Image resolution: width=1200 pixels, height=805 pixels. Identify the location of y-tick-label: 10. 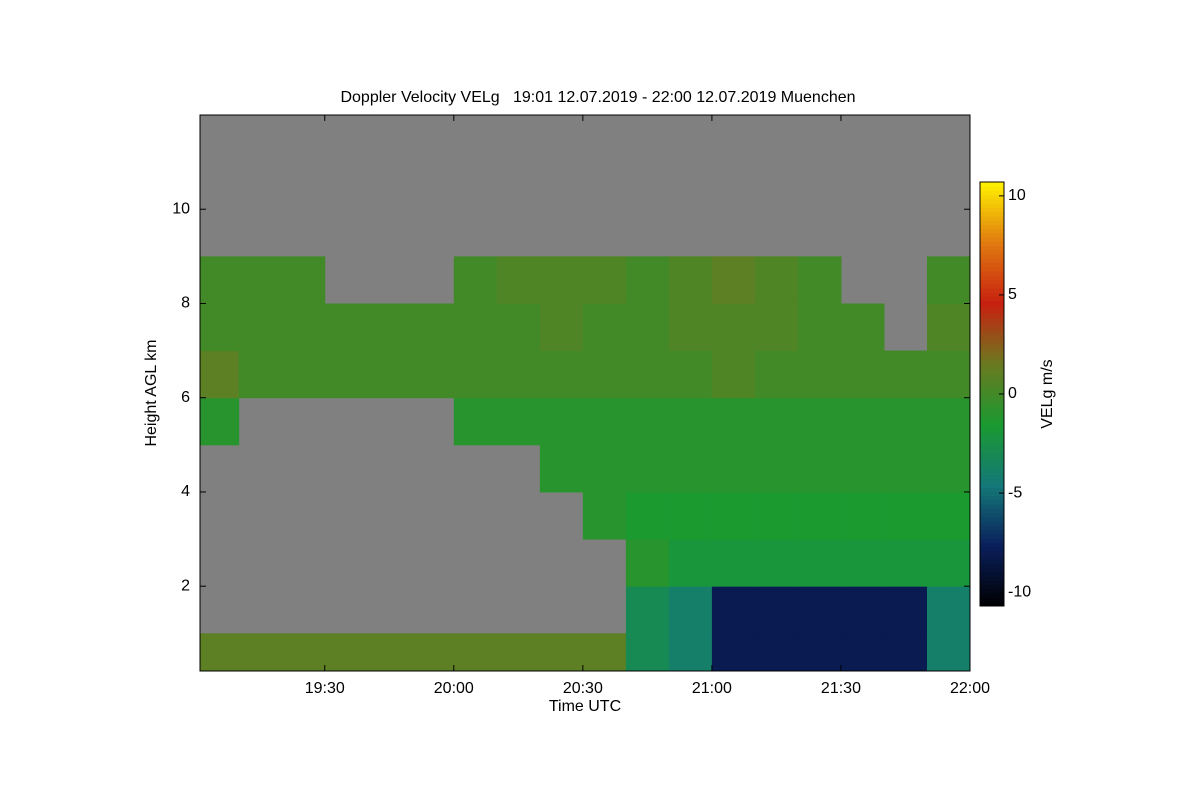
(181, 208).